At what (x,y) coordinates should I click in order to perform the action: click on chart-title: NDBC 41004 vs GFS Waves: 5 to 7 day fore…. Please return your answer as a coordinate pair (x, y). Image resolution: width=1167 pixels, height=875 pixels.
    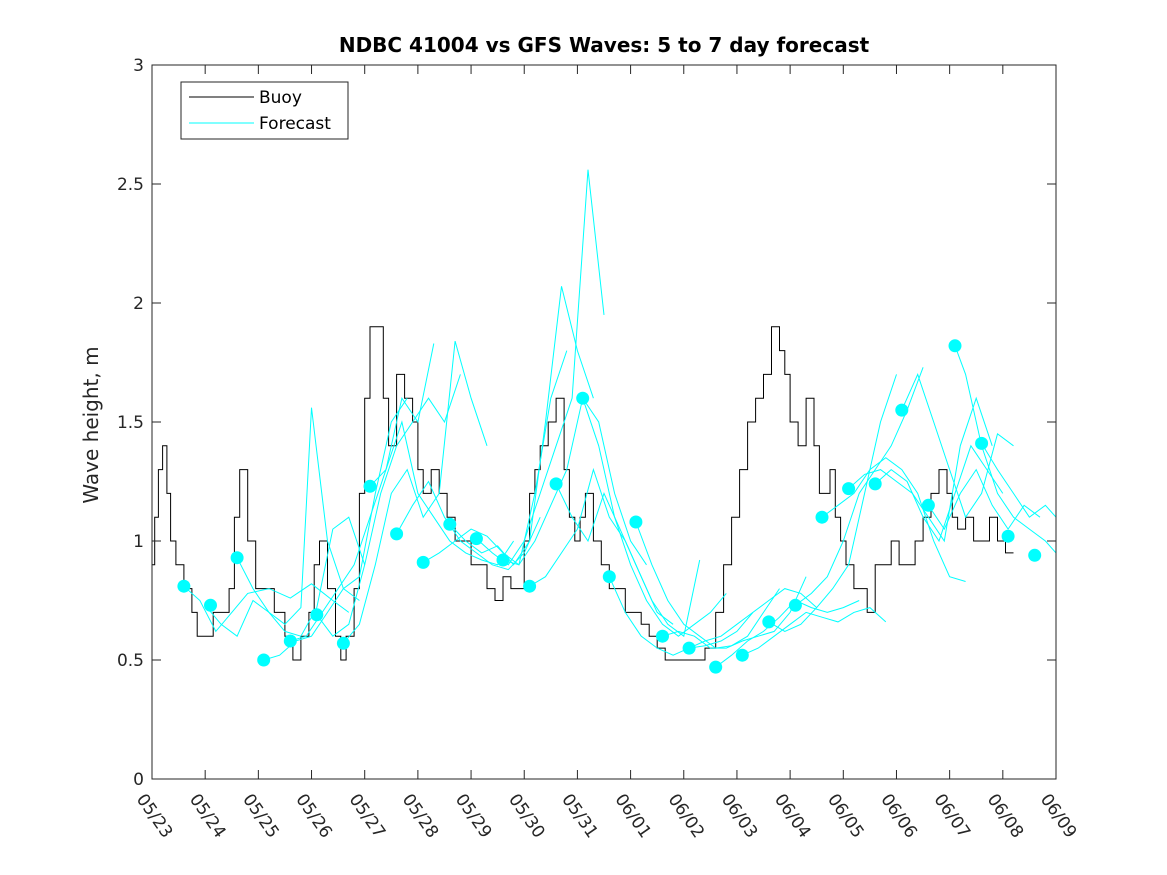
    Looking at the image, I should click on (604, 45).